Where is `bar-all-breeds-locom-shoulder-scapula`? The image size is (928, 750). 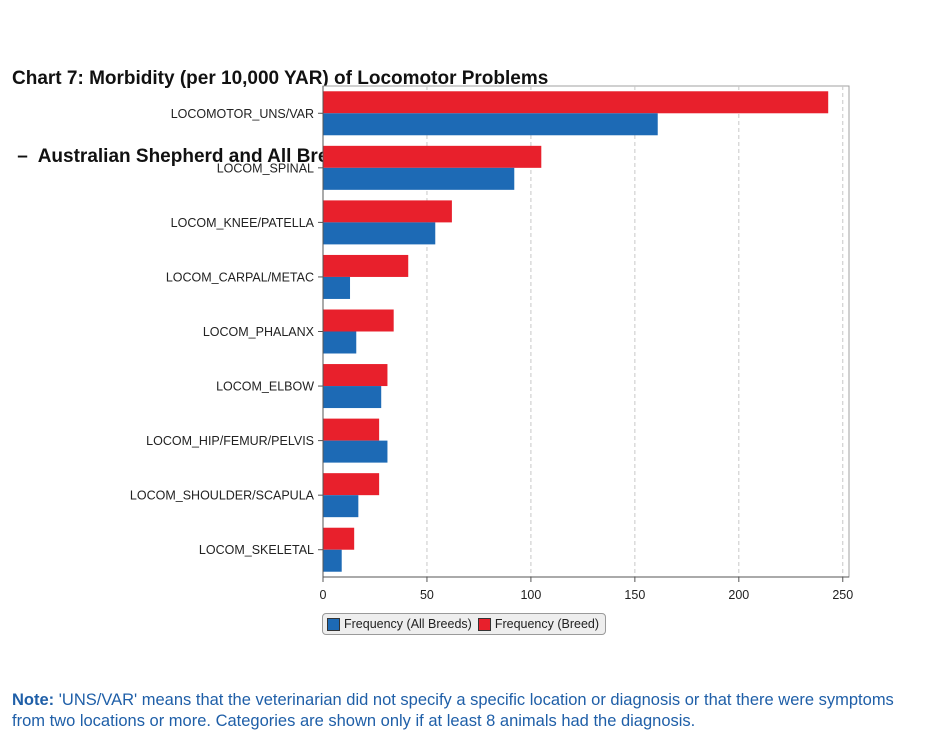 bar-all-breeds-locom-shoulder-scapula is located at coordinates (341, 506).